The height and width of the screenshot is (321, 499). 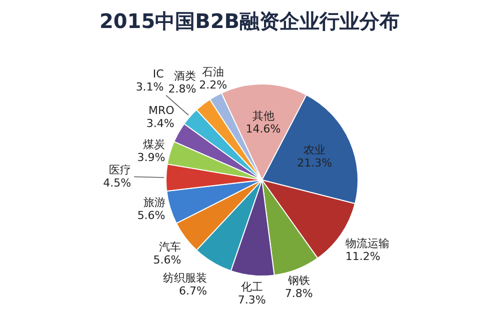 I want to click on data-label: 21.3%, so click(x=314, y=163).